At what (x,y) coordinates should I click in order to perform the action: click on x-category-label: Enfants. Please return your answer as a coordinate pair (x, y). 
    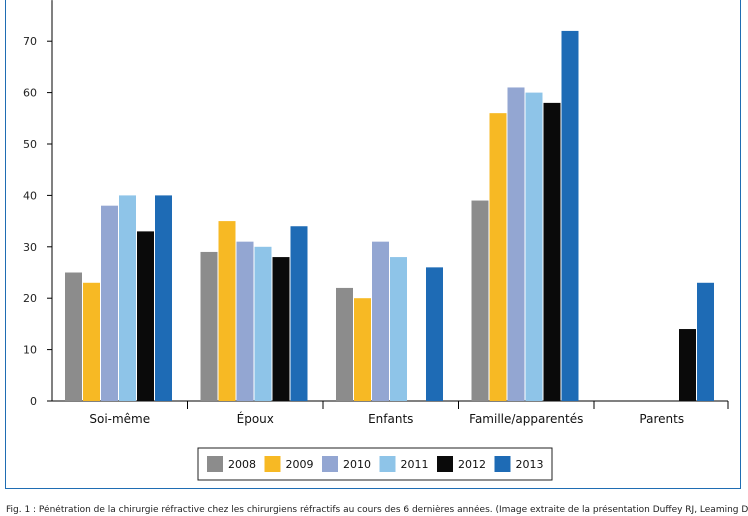
    Looking at the image, I should click on (390, 419).